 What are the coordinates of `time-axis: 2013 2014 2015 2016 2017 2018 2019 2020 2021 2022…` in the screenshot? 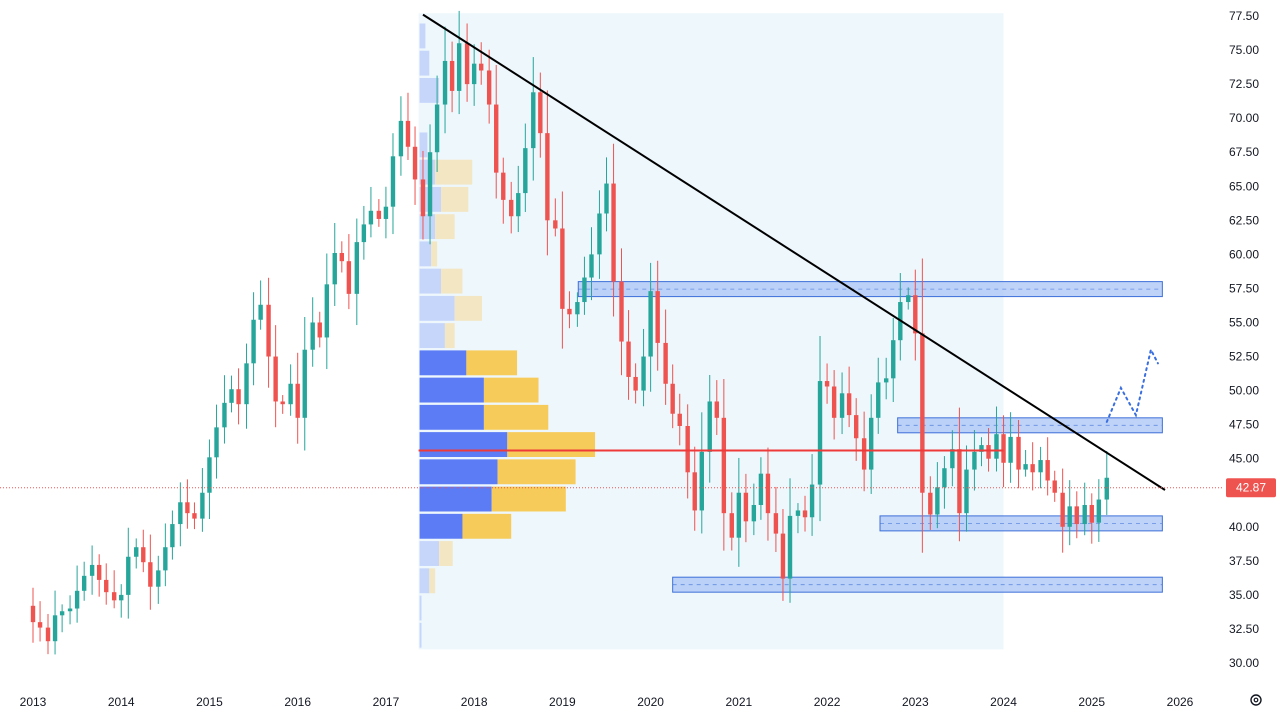 It's located at (607, 702).